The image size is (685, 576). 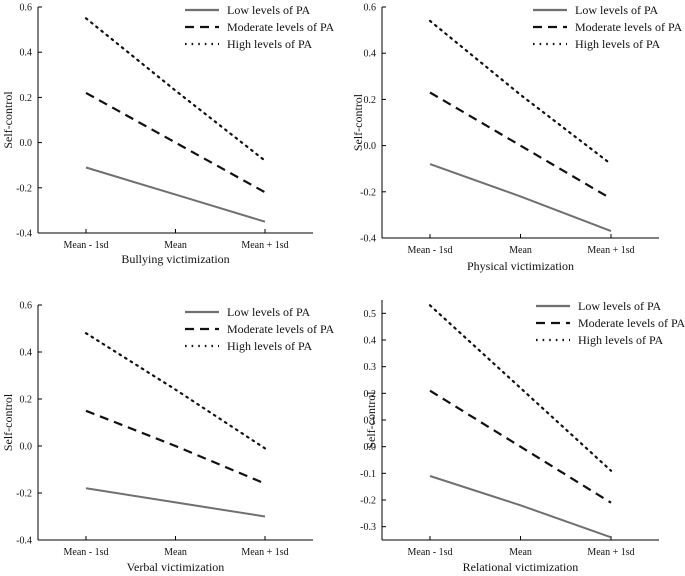 What do you see at coordinates (368, 474) in the screenshot?
I see `y-tick-label: -0.1` at bounding box center [368, 474].